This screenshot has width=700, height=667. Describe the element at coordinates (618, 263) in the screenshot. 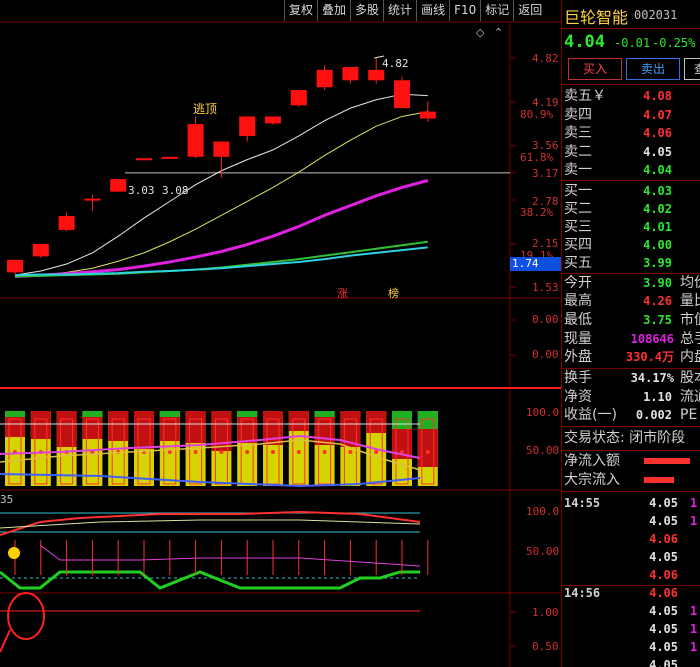

I see `bid-row-5: 买五 3.99` at that location.